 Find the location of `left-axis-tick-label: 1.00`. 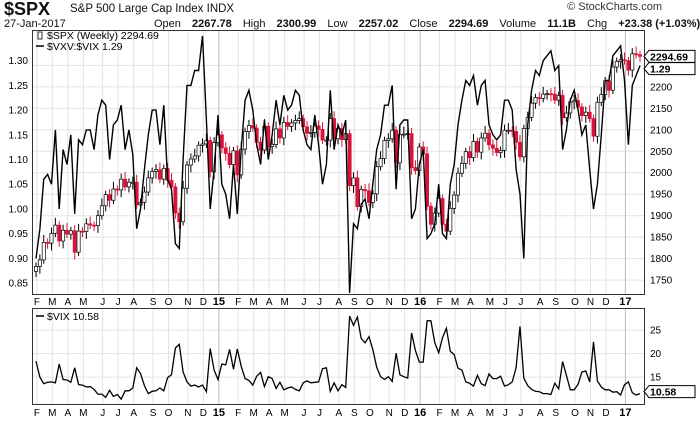

left-axis-tick-label: 1.00 is located at coordinates (19, 209).